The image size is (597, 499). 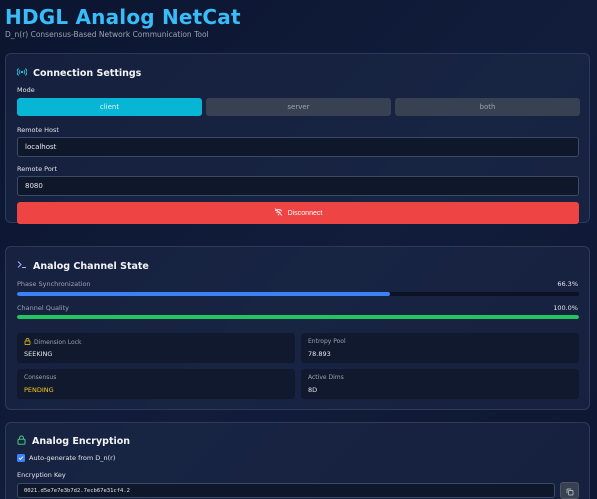 What do you see at coordinates (286, 490) in the screenshot?
I see `encryption-key-field: 0021.d5e7e7e3b7d2.7ecb67e31cf4.2` at bounding box center [286, 490].